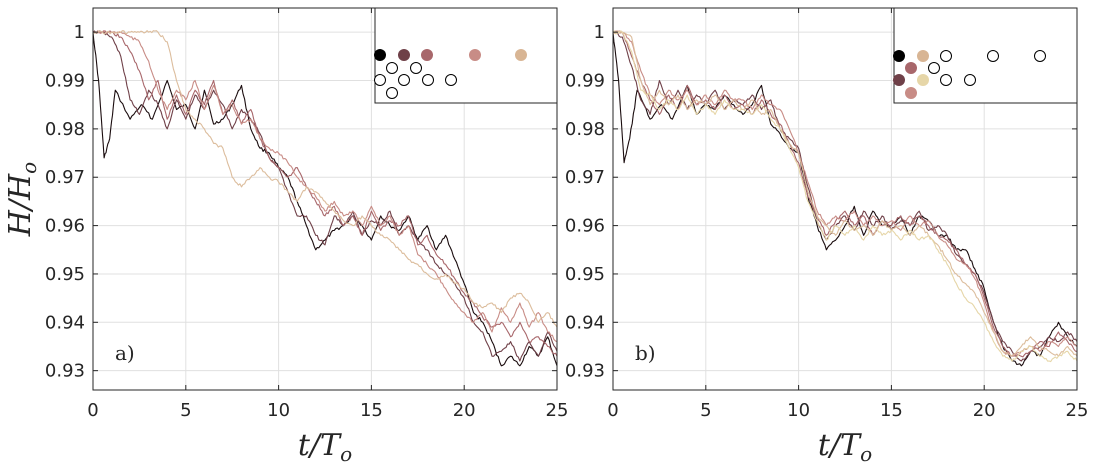 The image size is (1094, 469). What do you see at coordinates (125, 353) in the screenshot?
I see `panel-label: a)` at bounding box center [125, 353].